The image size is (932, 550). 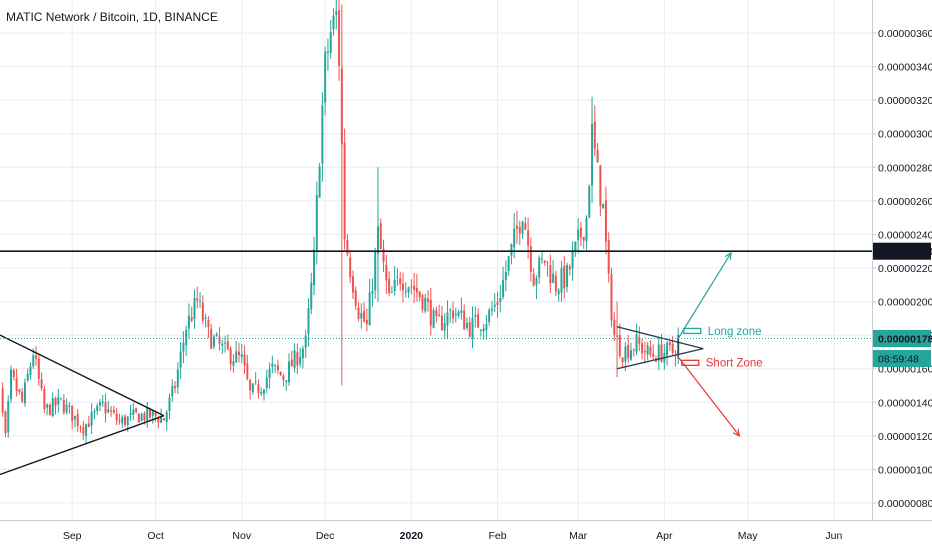 I want to click on price-tick-label: 0.00000320, so click(x=905, y=101).